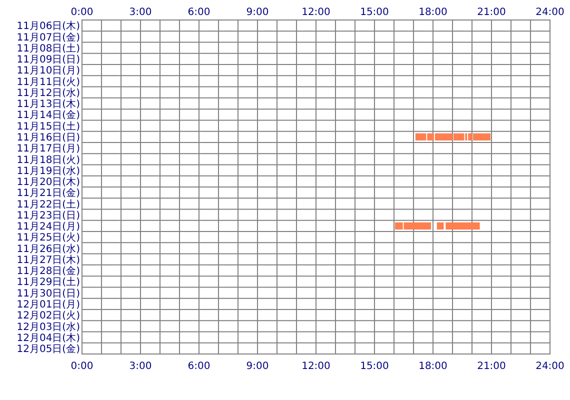 This screenshot has width=570, height=400. I want to click on x-tick-label: 21:00, so click(491, 12).